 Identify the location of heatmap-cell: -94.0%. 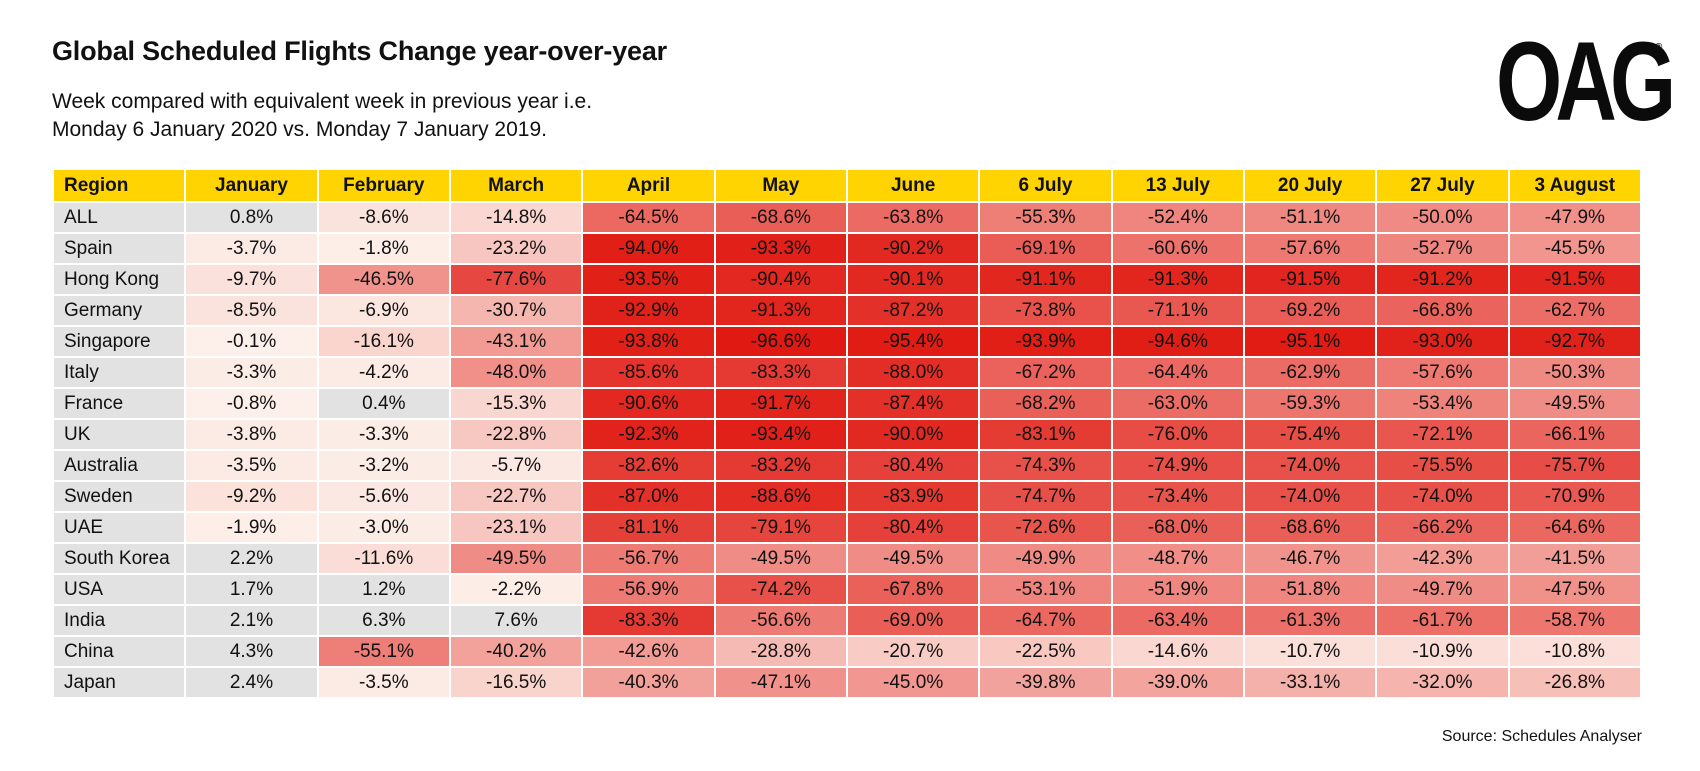
(648, 248).